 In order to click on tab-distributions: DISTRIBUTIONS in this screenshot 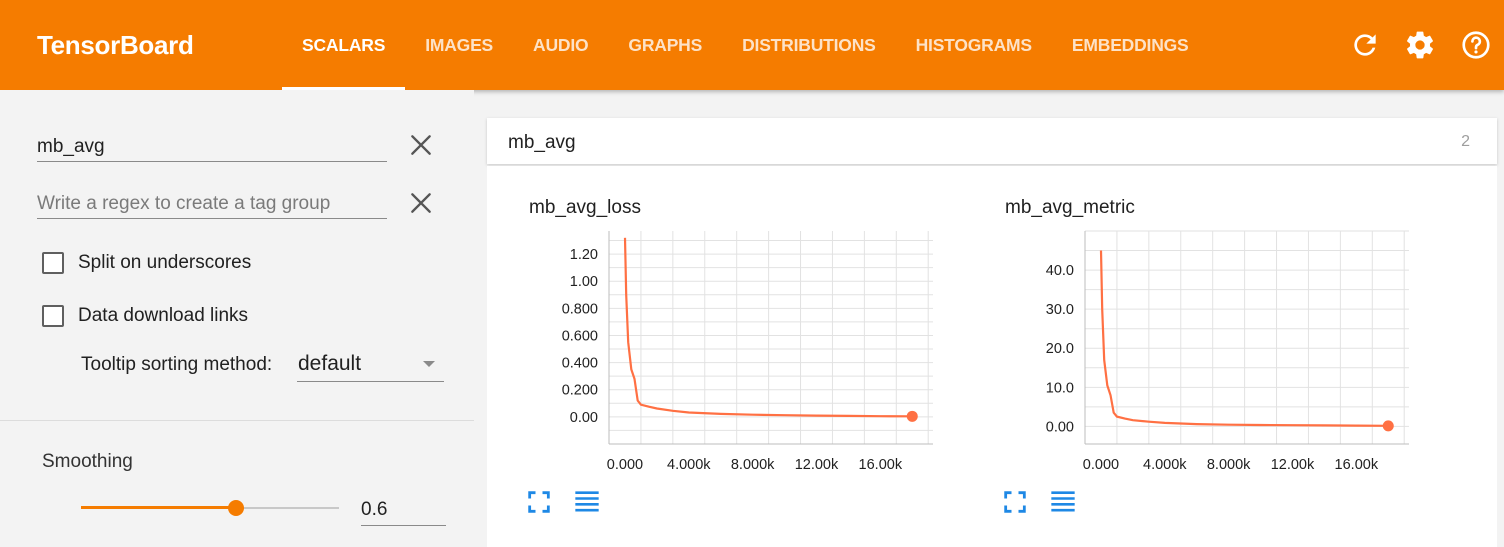, I will do `click(809, 44)`.